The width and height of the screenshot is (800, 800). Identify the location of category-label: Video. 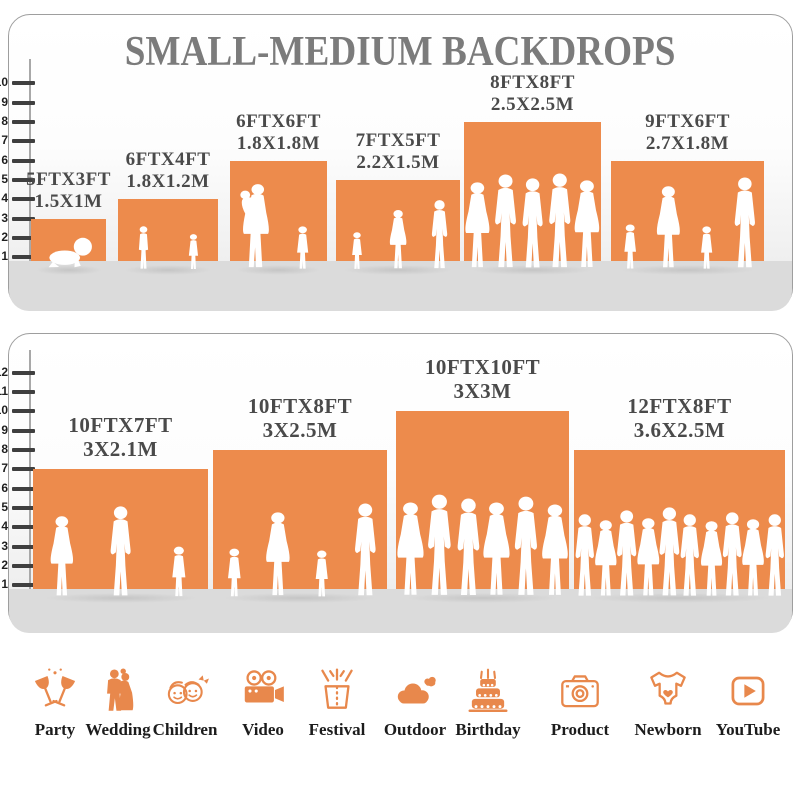
(263, 729).